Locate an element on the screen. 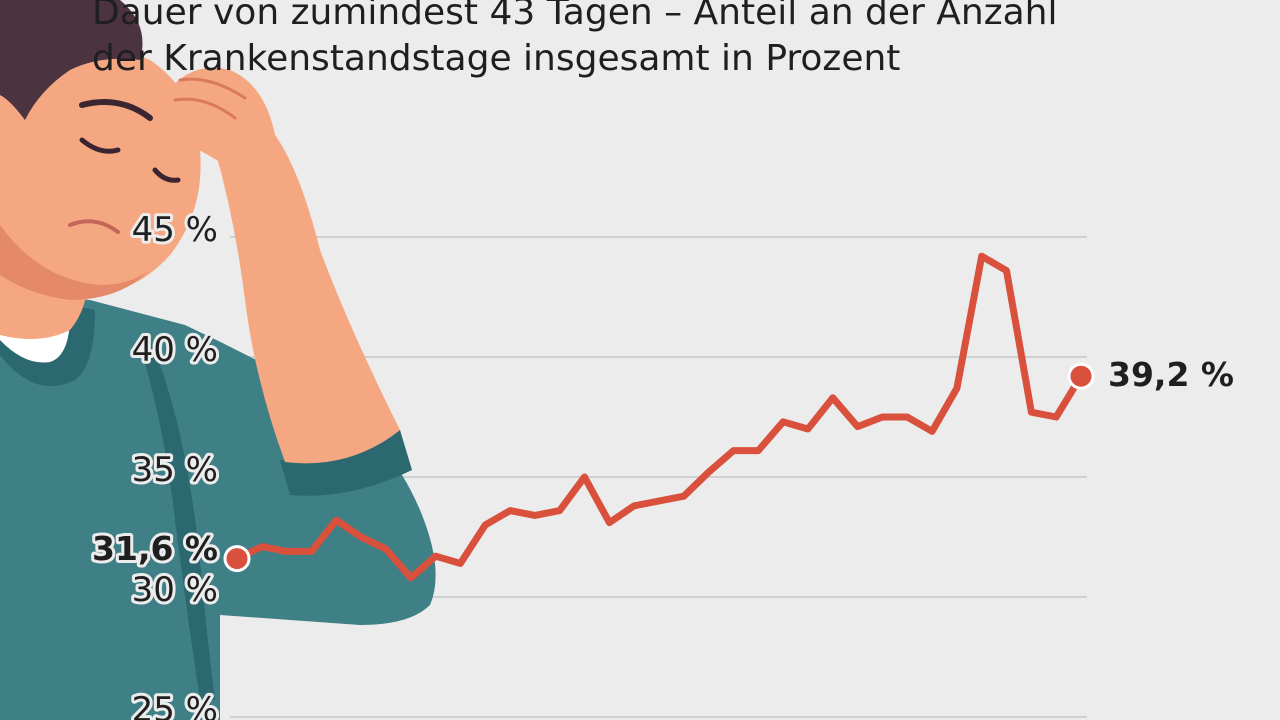 This screenshot has width=1280, height=720. jaw-shadow-shape is located at coordinates (75, 262).